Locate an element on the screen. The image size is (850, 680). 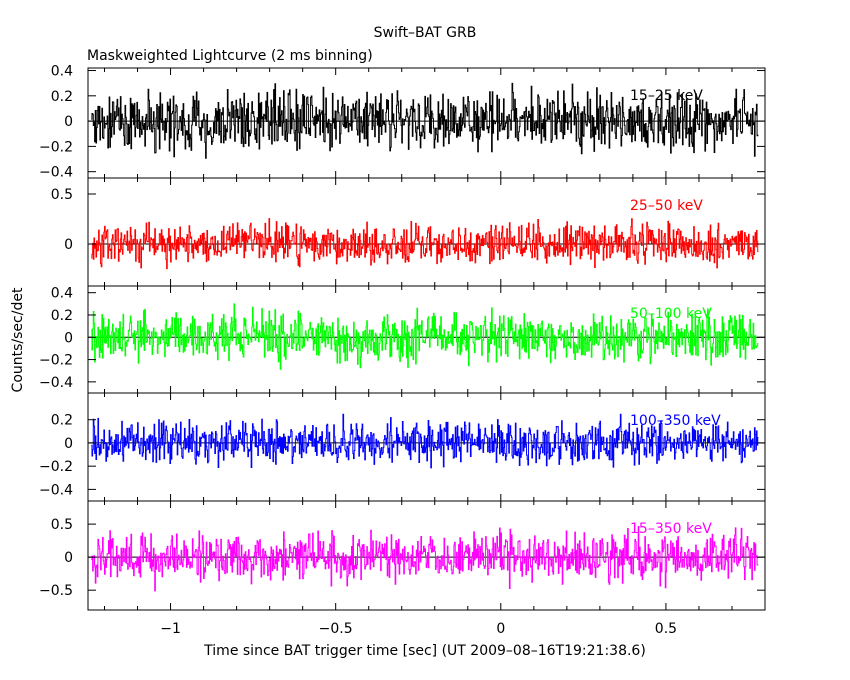
band-label: 25–50 keV is located at coordinates (666, 206).